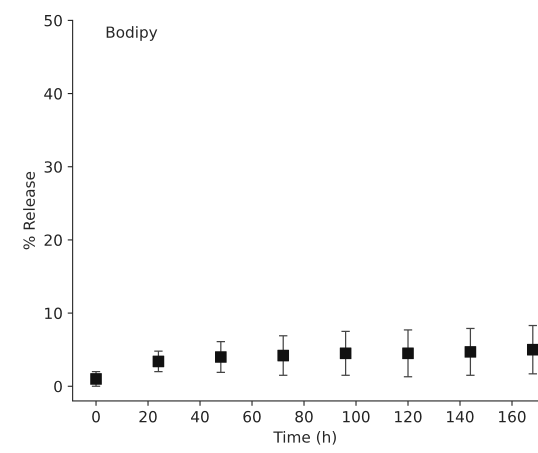 The height and width of the screenshot is (453, 538). Describe the element at coordinates (58, 386) in the screenshot. I see `y-tick-label: 0` at that location.